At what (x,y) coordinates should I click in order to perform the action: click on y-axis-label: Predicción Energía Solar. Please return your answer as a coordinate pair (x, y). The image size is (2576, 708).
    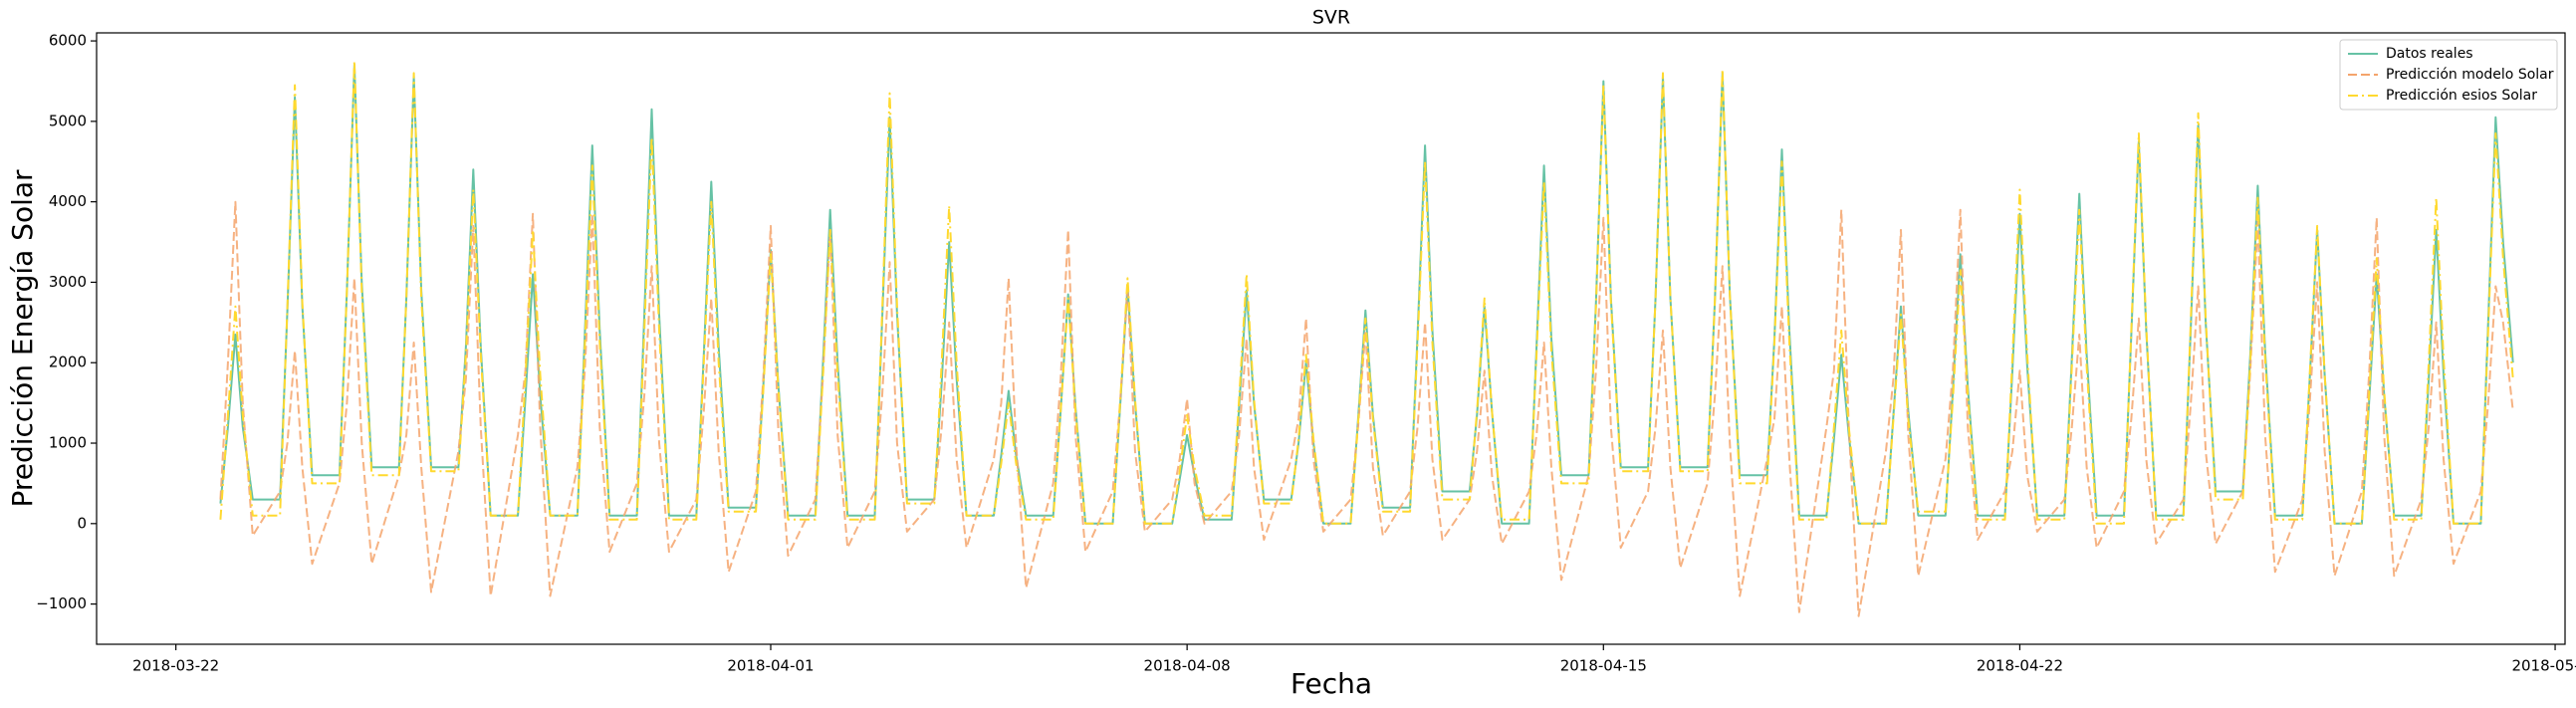
    Looking at the image, I should click on (22, 338).